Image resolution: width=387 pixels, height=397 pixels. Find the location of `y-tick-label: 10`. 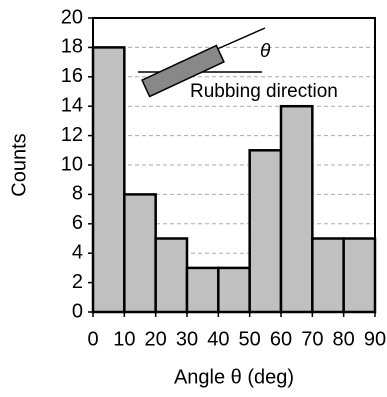

y-tick-label: 10 is located at coordinates (72, 164).